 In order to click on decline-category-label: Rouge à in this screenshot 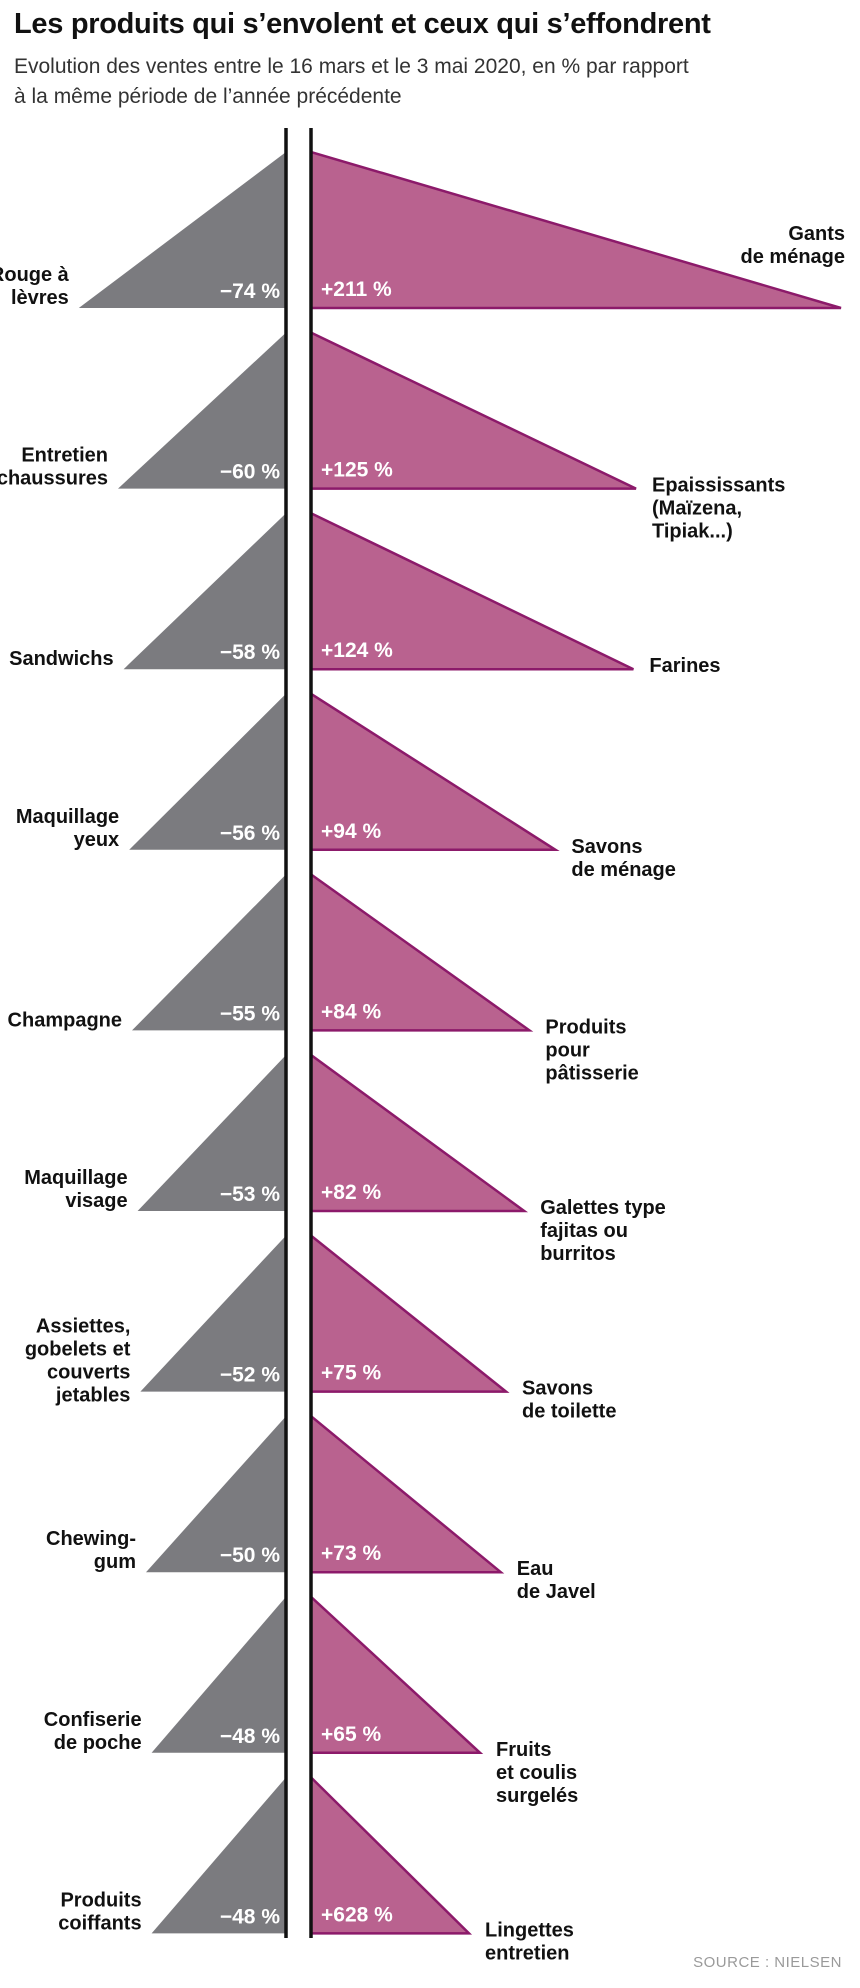, I will do `click(35, 275)`.